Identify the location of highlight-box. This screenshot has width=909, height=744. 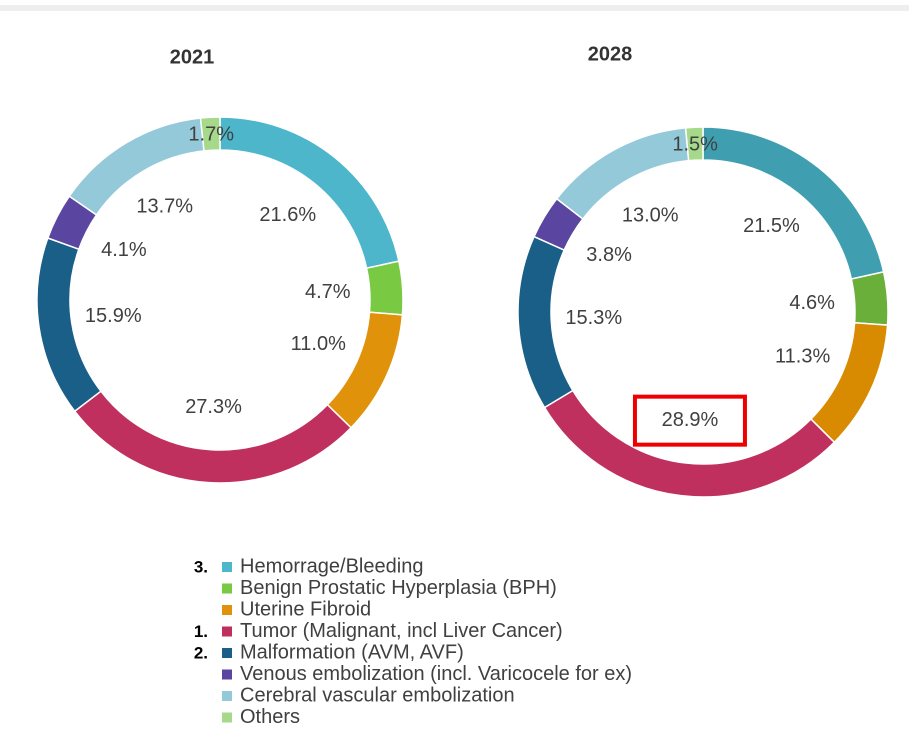
(689, 420).